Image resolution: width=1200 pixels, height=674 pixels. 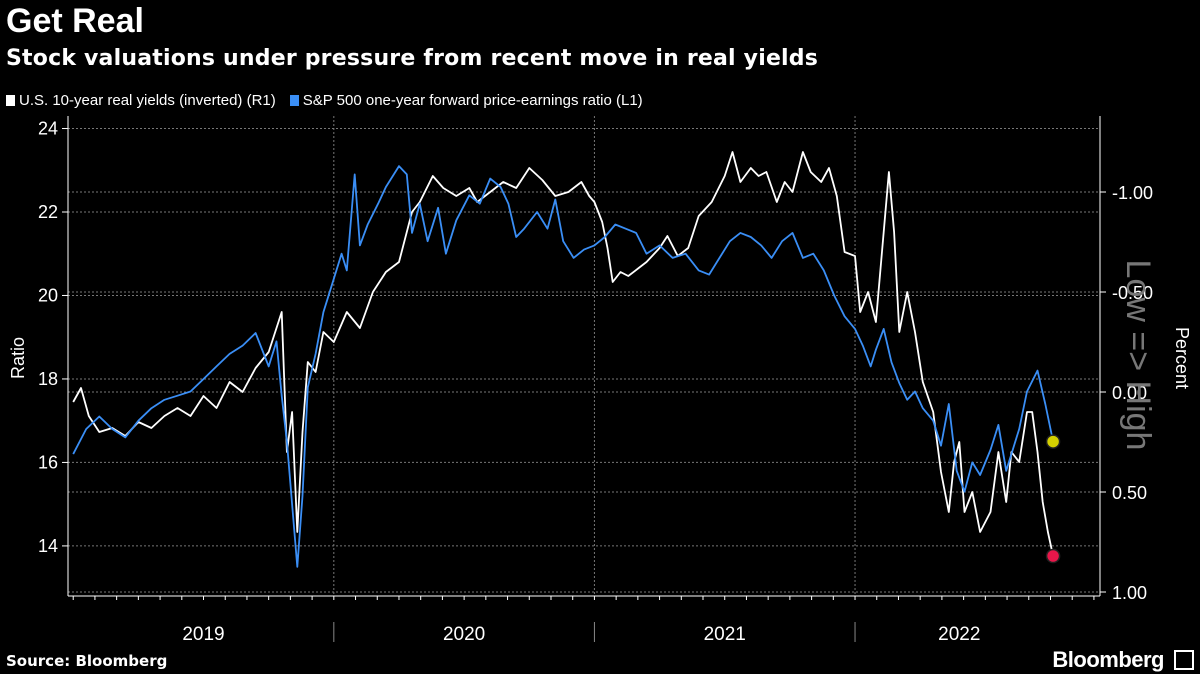 What do you see at coordinates (1053, 556) in the screenshot?
I see `end-marker-real-yields` at bounding box center [1053, 556].